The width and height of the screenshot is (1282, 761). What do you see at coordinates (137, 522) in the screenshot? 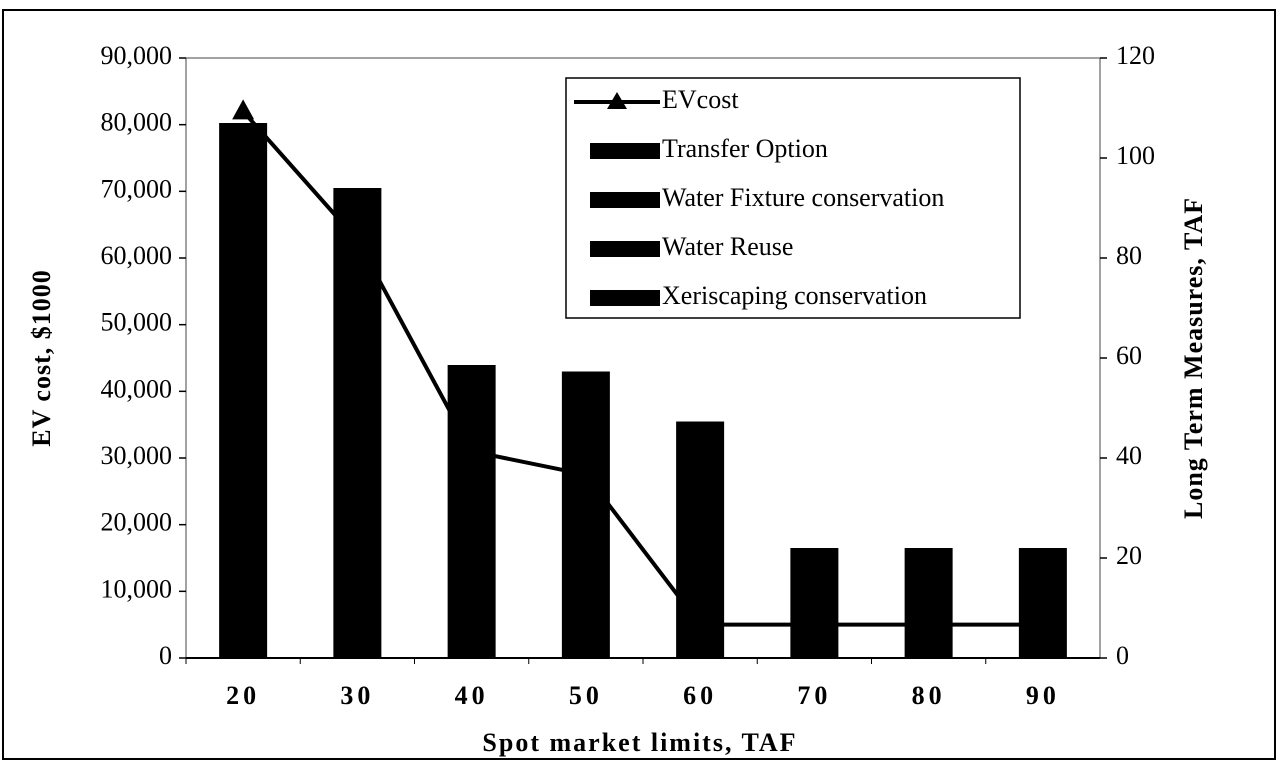
I see `y-tick-label: 20,000` at bounding box center [137, 522].